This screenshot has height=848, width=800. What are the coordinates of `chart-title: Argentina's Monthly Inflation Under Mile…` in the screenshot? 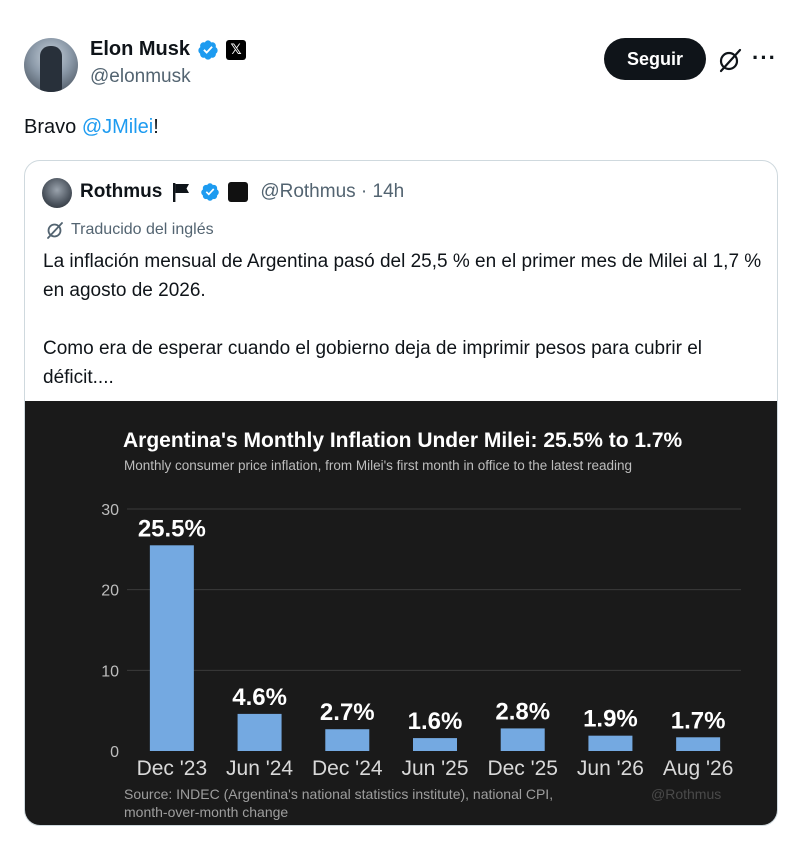 It's located at (403, 440).